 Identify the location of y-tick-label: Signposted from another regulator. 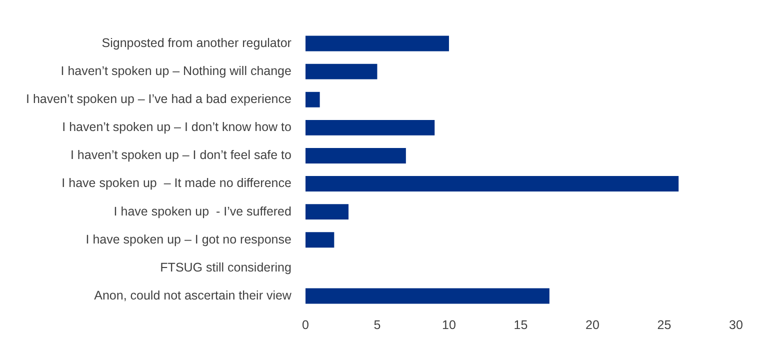
(197, 43).